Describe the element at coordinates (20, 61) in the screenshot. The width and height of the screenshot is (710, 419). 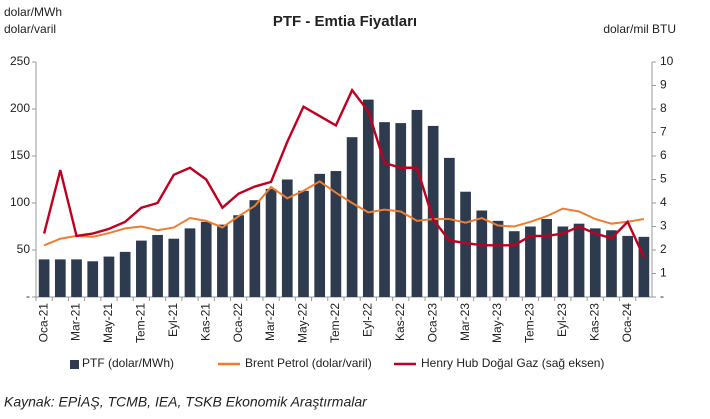
I see `y-tick-label: 250` at that location.